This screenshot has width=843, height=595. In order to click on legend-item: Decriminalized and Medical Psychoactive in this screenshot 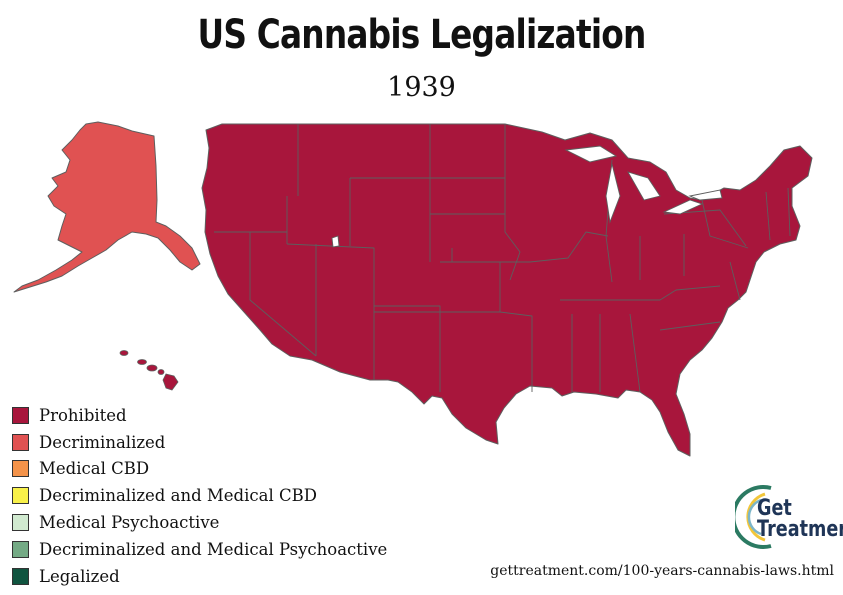, I will do `click(199, 549)`.